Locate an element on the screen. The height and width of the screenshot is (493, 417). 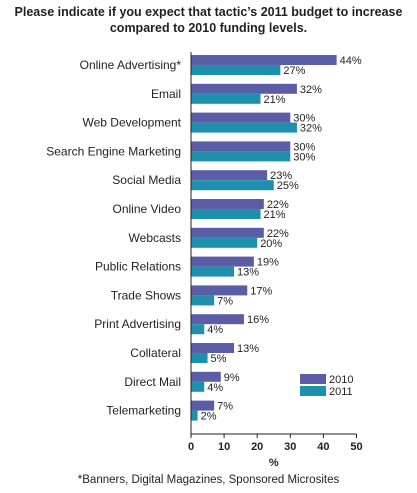
data-label-2011: 25% is located at coordinates (288, 186).